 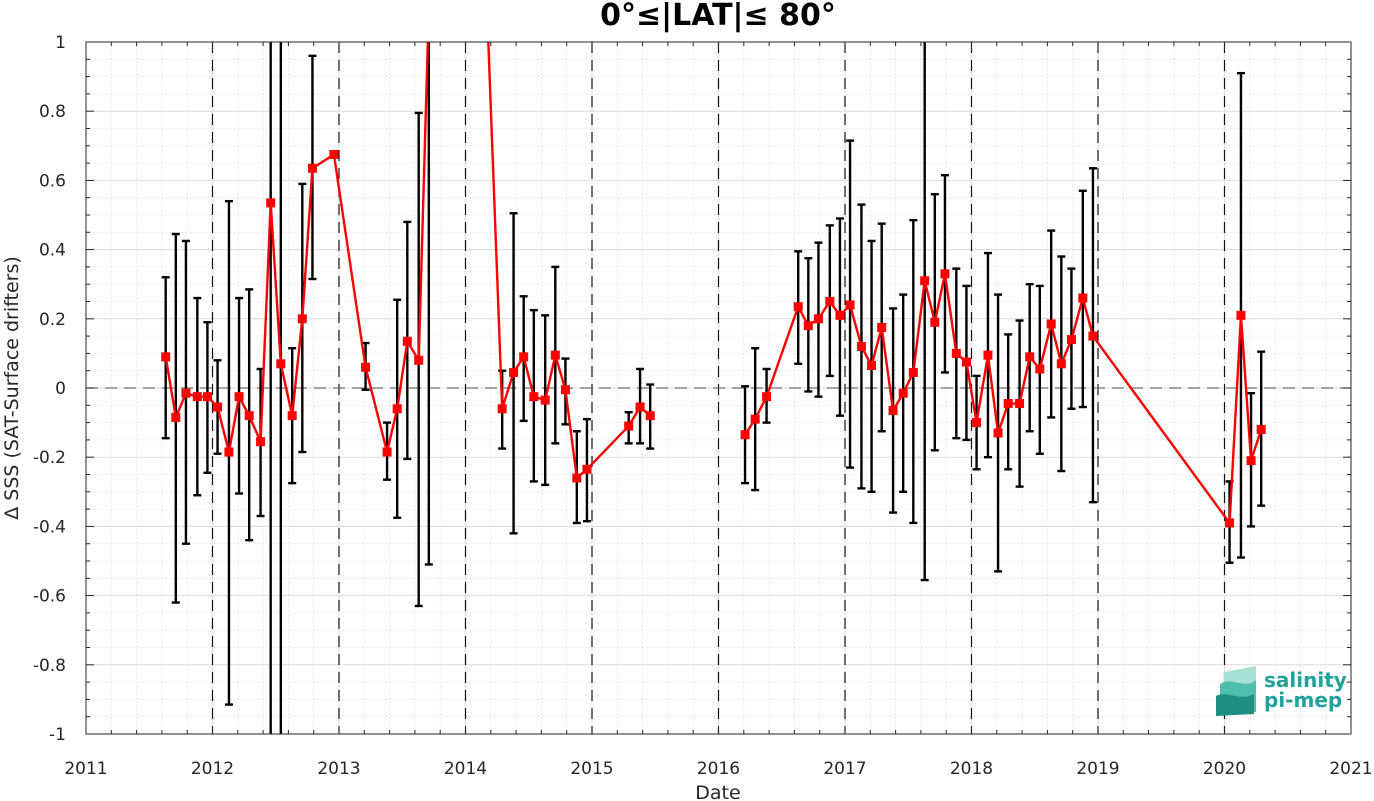 What do you see at coordinates (49, 527) in the screenshot?
I see `y-tick-label: -0.4` at bounding box center [49, 527].